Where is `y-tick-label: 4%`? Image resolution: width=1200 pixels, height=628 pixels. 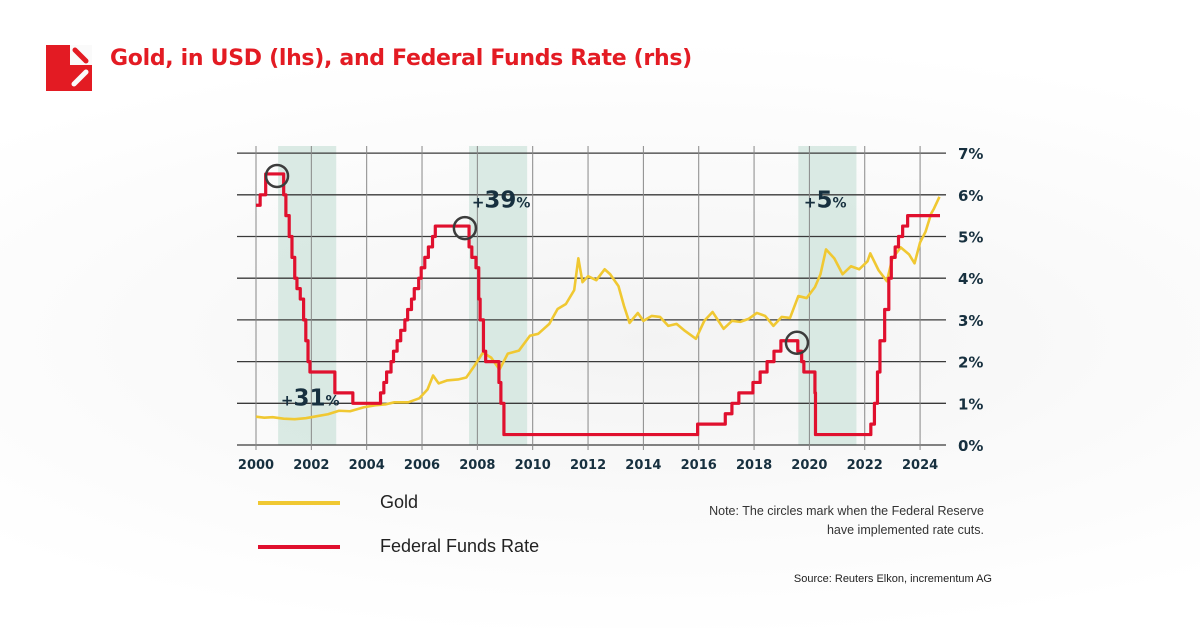
y-tick-label: 4% is located at coordinates (970, 279).